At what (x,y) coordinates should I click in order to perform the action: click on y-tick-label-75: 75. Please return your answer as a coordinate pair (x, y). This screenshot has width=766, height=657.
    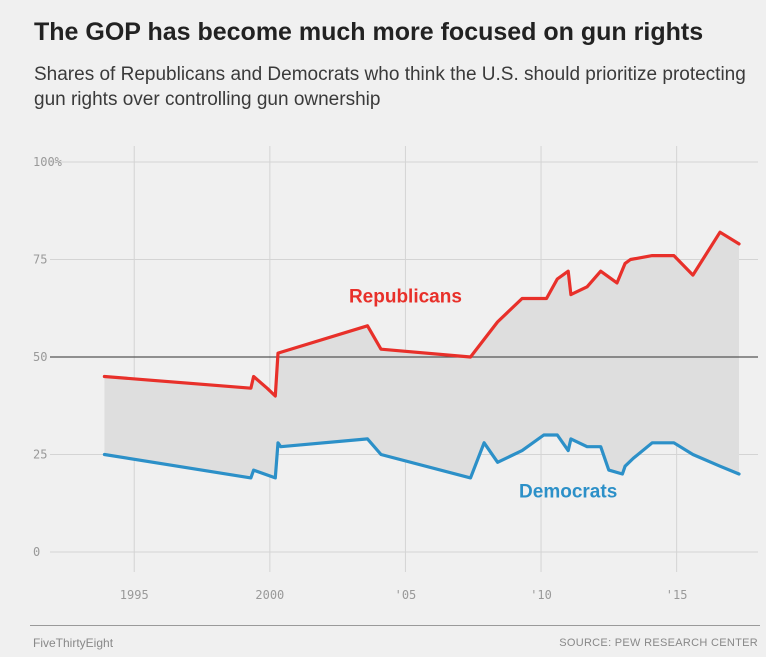
    Looking at the image, I should click on (40, 260).